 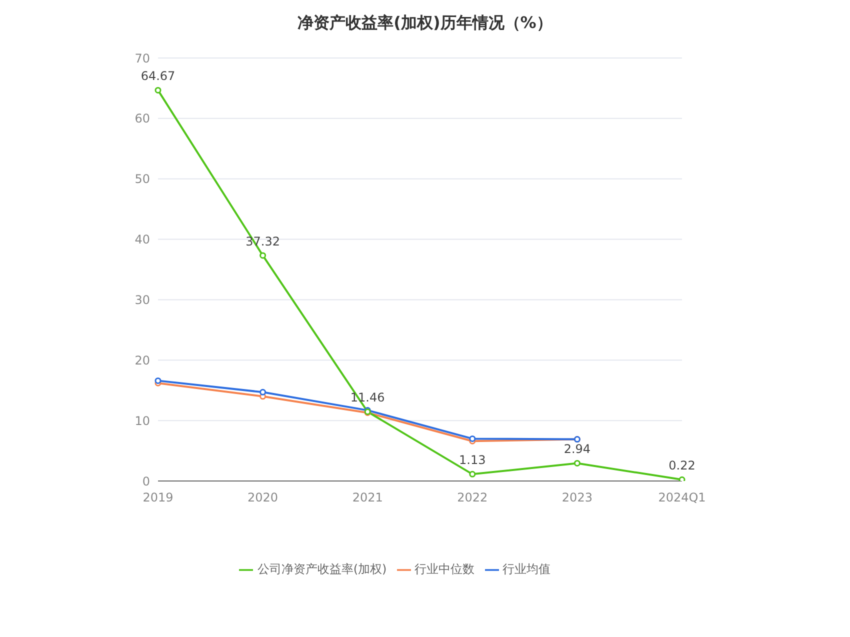 I want to click on y-tick-label: 50, so click(x=142, y=179).